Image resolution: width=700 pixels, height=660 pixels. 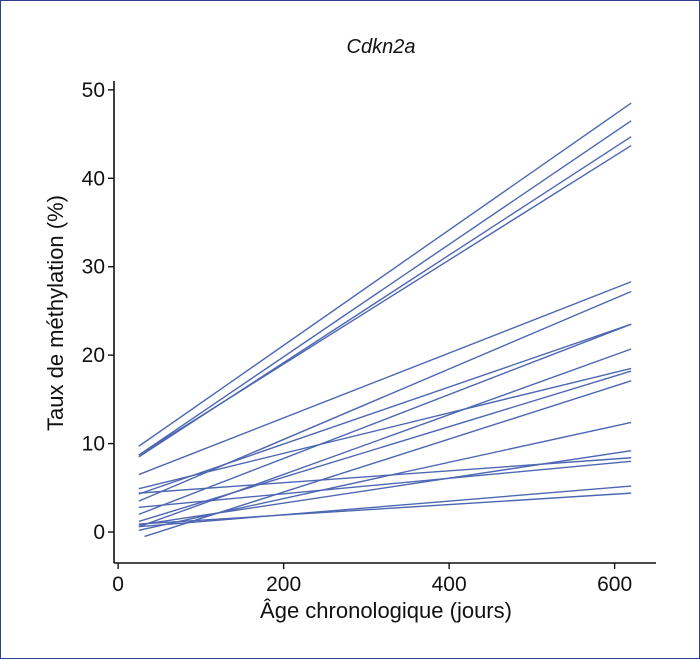 What do you see at coordinates (93, 355) in the screenshot?
I see `y-tick-label: 20` at bounding box center [93, 355].